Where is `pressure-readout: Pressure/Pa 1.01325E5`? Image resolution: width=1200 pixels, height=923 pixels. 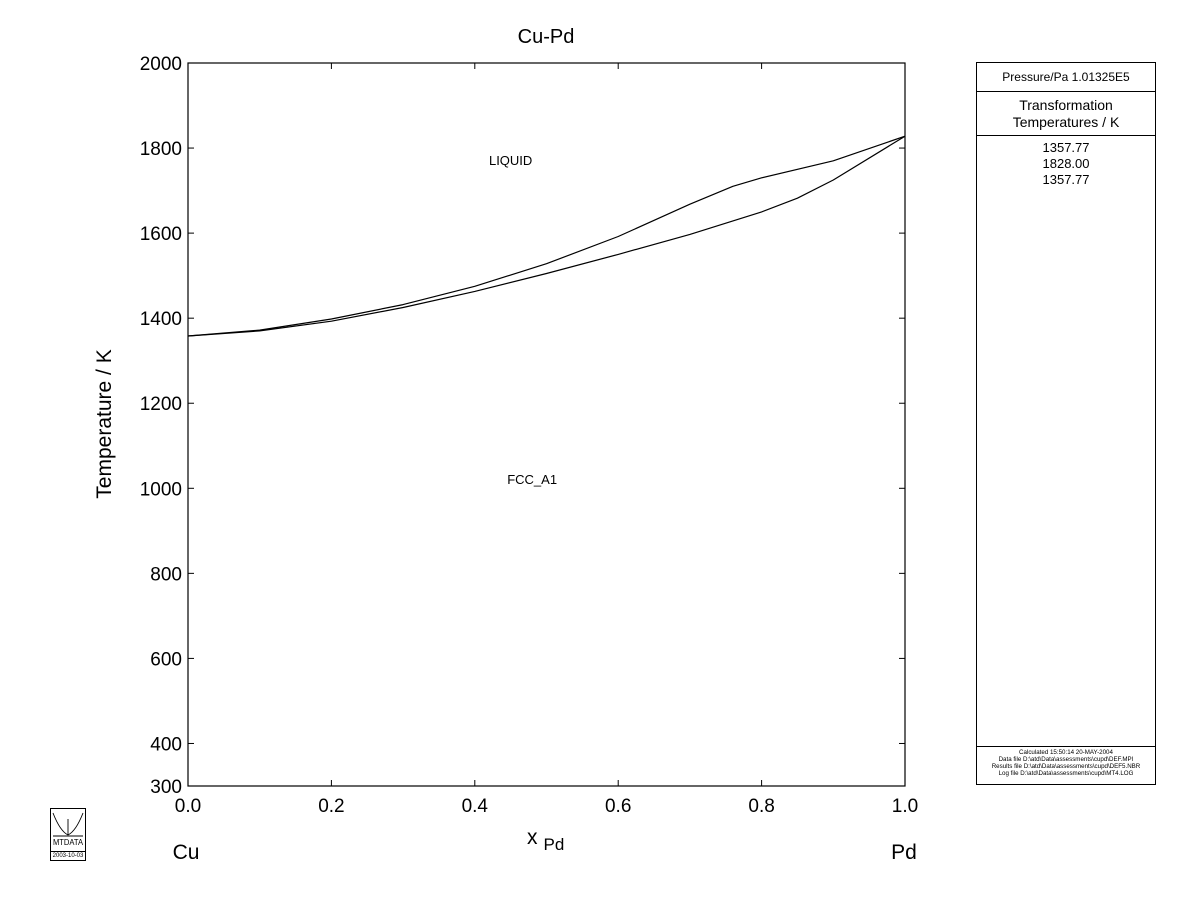
pressure-readout: Pressure/Pa 1.01325E5 is located at coordinates (1066, 77).